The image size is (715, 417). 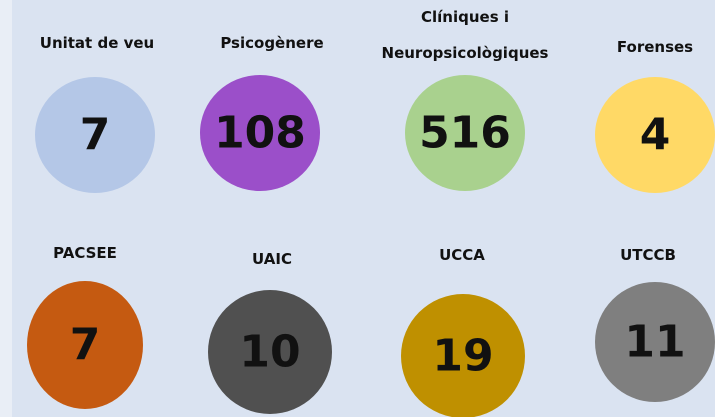 I want to click on item-label: Psicogènere, so click(x=271, y=43).